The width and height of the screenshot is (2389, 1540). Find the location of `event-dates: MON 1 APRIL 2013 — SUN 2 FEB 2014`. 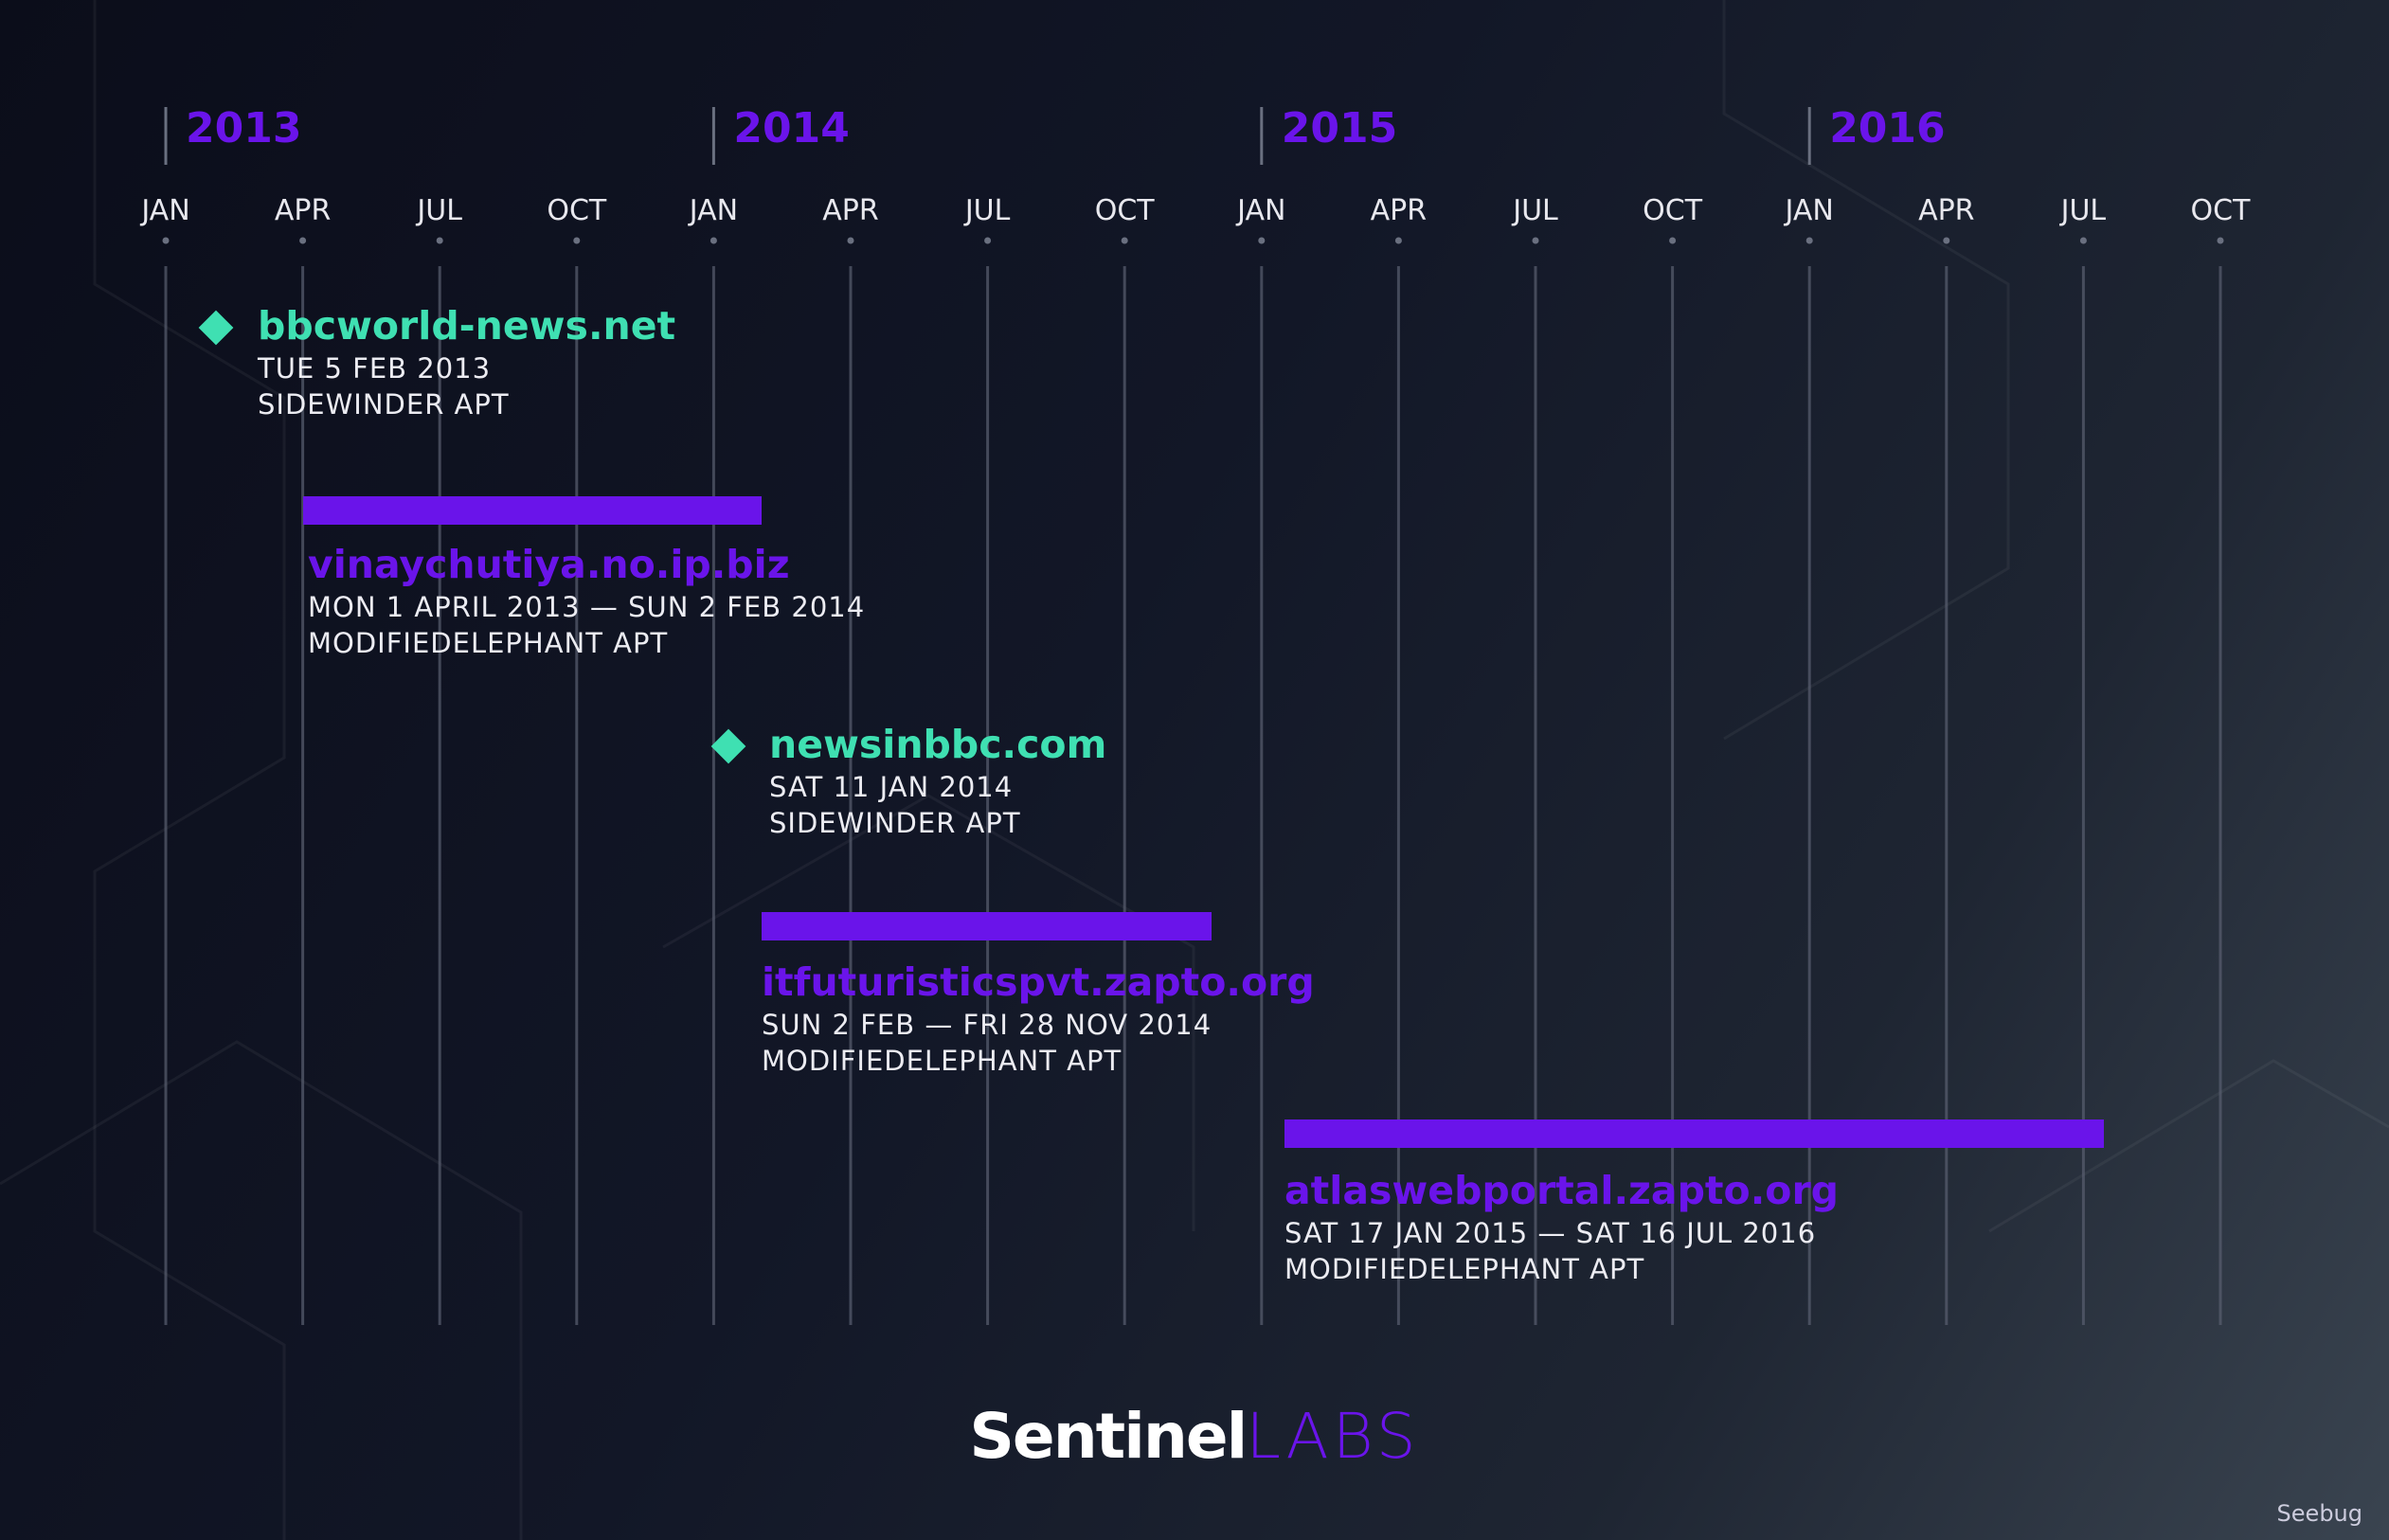

event-dates: MON 1 APRIL 2013 — SUN 2 FEB 2014 is located at coordinates (587, 607).